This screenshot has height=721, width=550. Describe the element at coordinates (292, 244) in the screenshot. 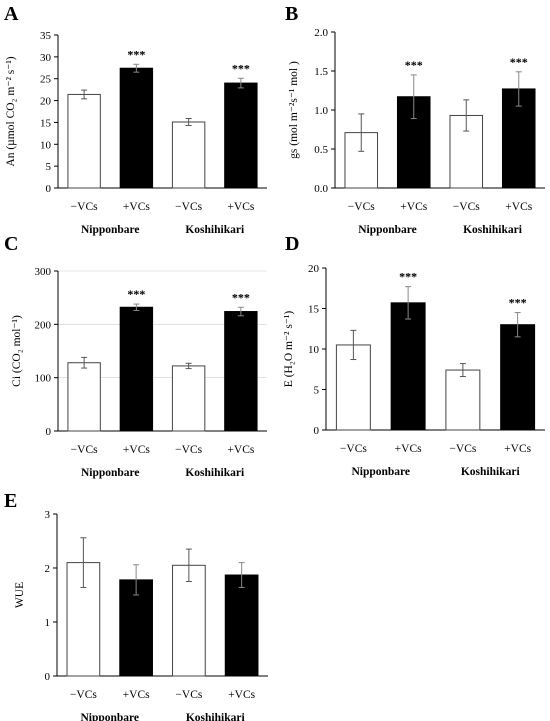

I see `panel-d-letter: D` at that location.